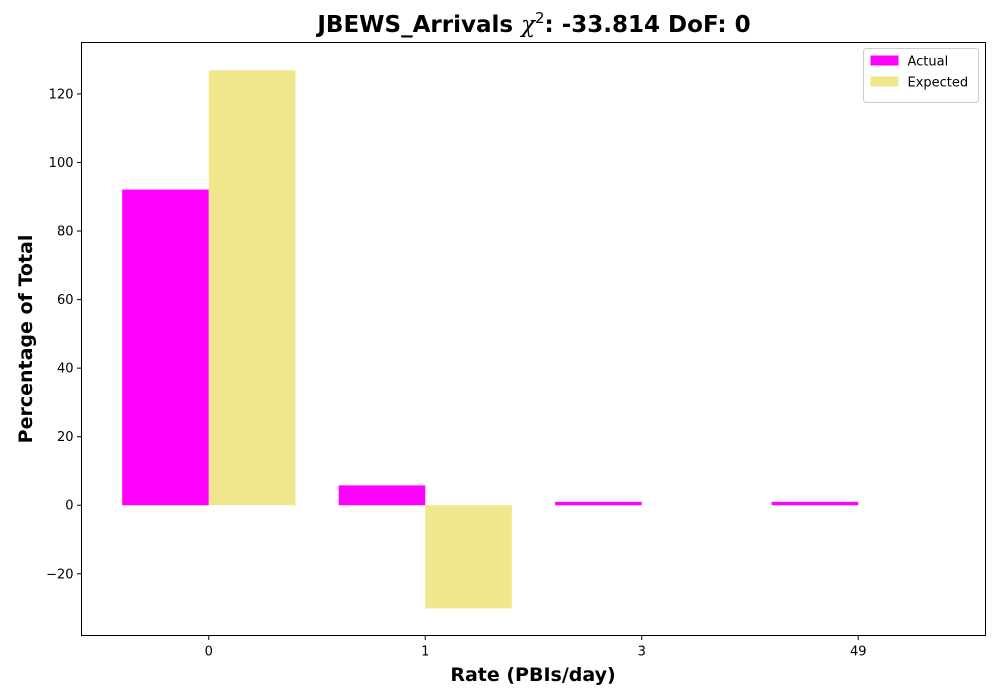  I want to click on chart-title: JBEWS_Arrivals χ2: -33.814 DoF: 0, so click(532, 23).